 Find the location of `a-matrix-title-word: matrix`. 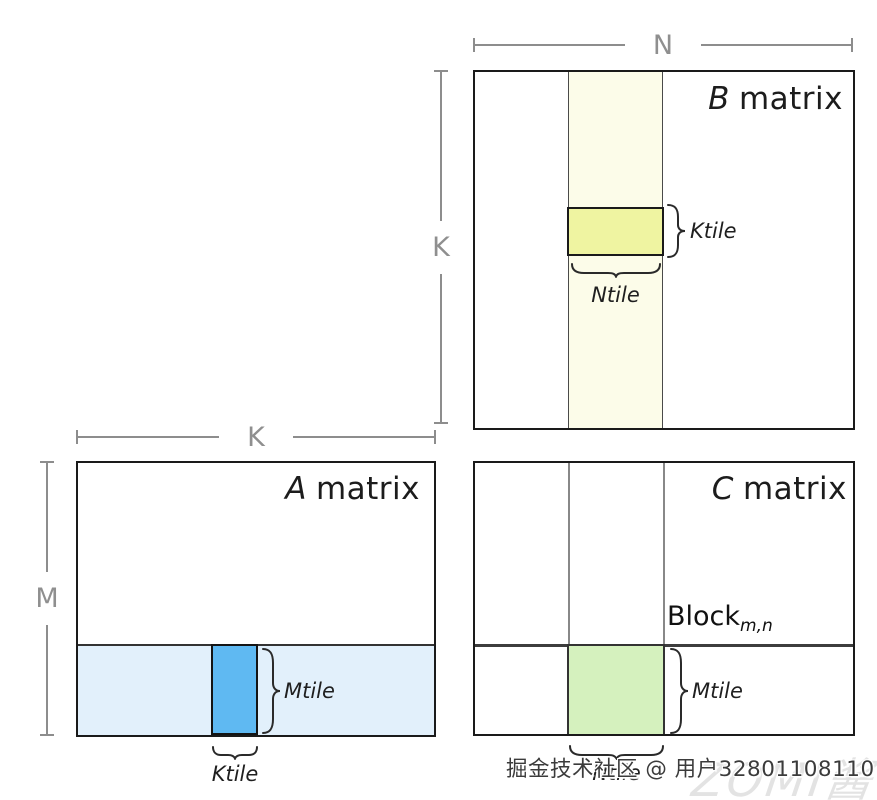

a-matrix-title-word: matrix is located at coordinates (367, 489).